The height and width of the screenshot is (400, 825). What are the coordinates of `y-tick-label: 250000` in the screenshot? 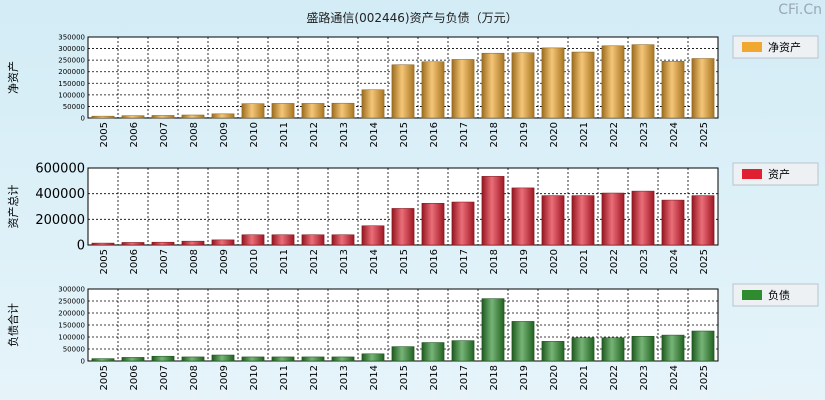 It's located at (71, 61).